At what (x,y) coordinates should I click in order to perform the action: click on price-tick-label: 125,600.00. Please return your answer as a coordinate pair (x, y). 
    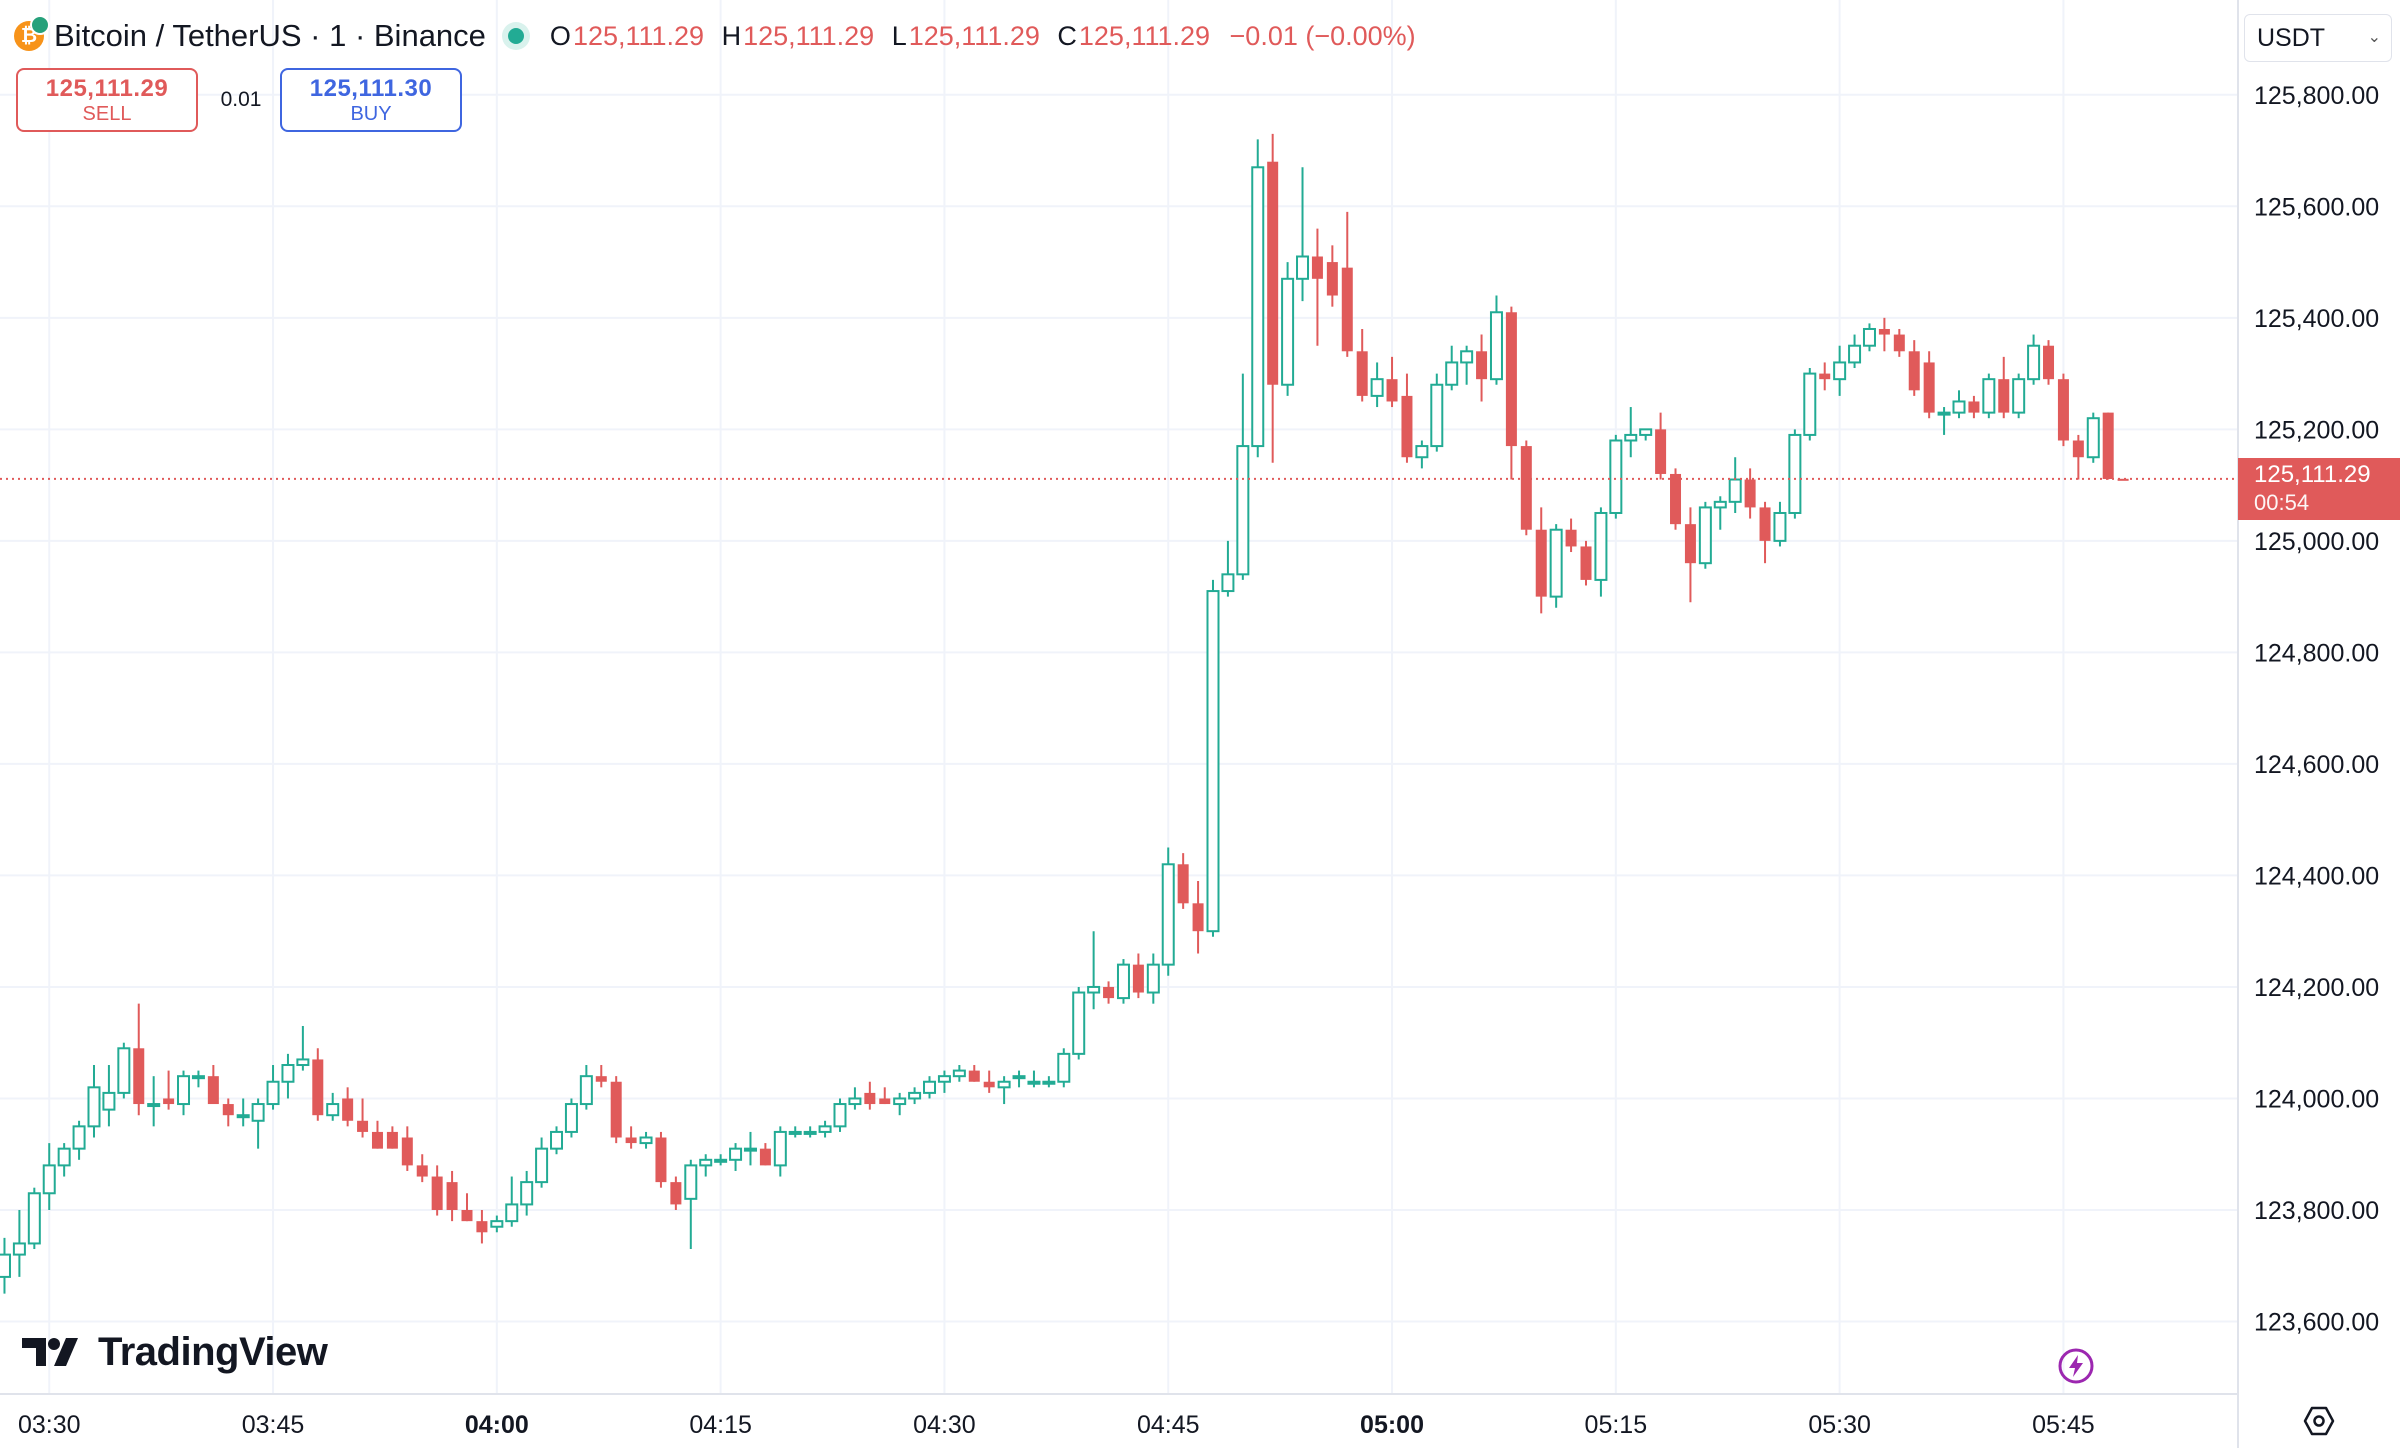
    Looking at the image, I should click on (2316, 207).